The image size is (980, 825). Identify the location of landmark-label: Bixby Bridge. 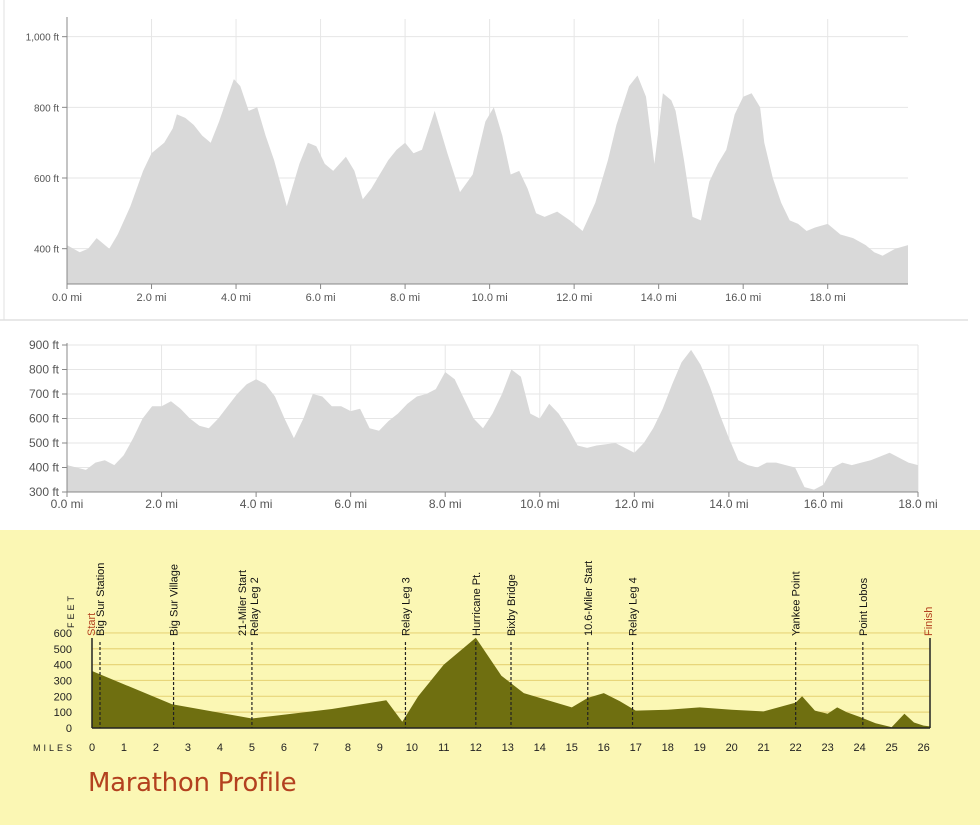
(512, 605).